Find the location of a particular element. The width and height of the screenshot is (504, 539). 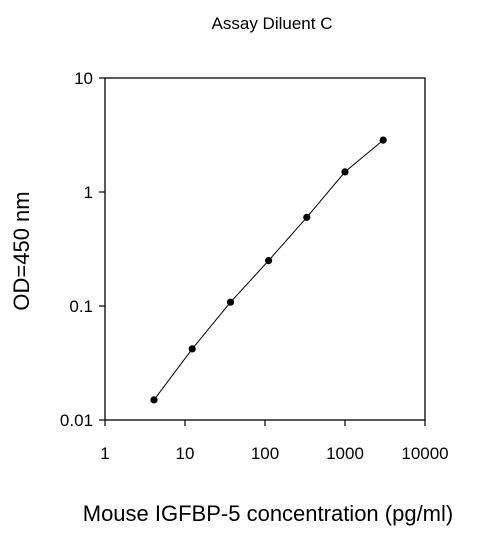

y-tick-label: 1 is located at coordinates (88, 192).